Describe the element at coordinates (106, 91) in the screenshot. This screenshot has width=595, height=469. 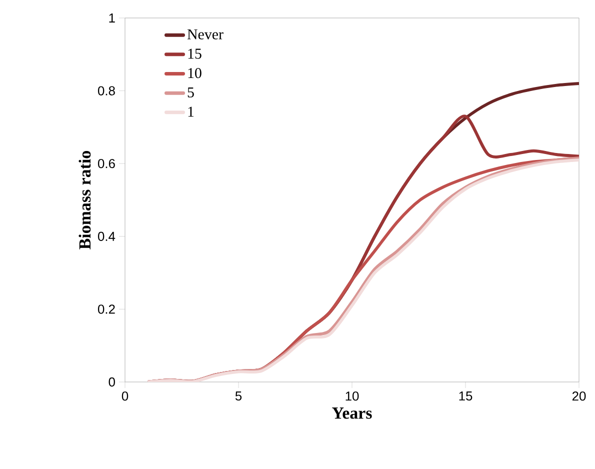
I see `y-tick-label: 0.8` at that location.